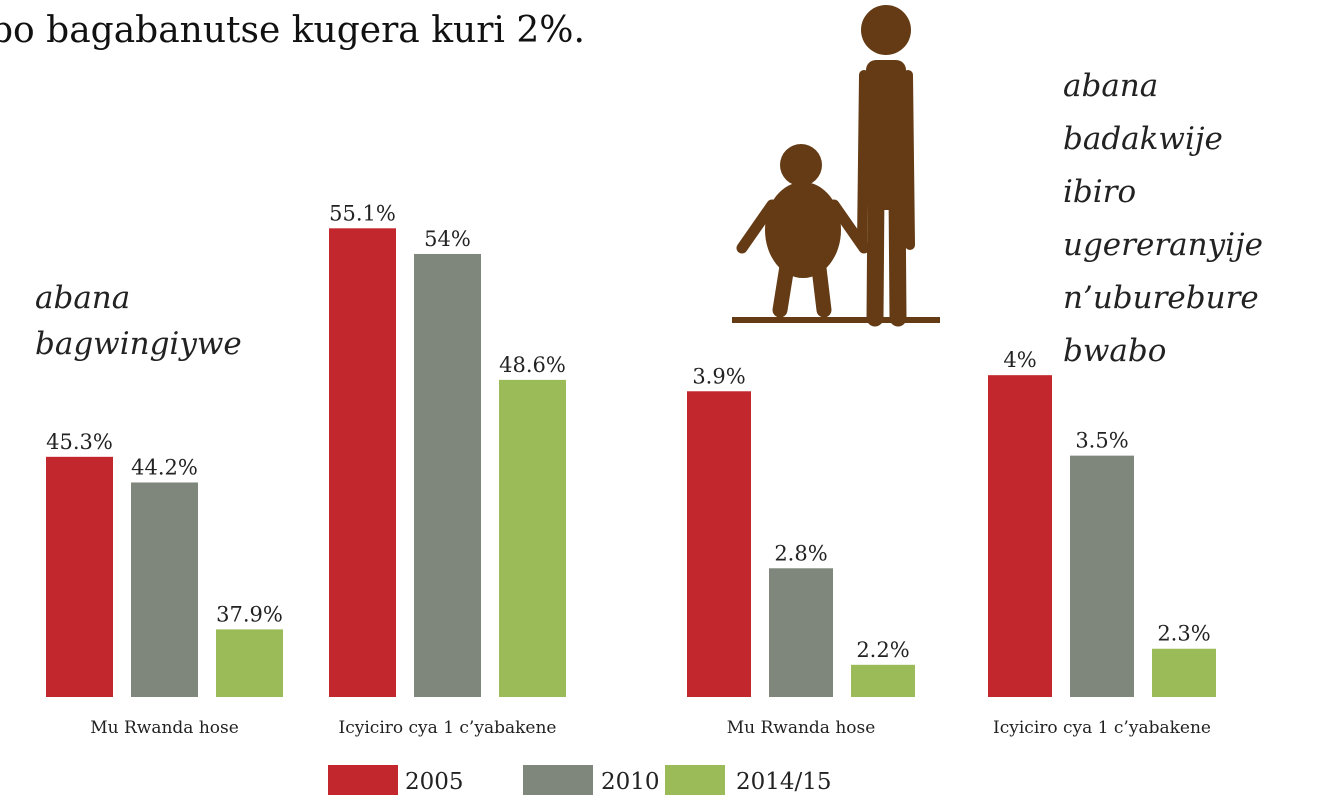  Describe the element at coordinates (1183, 634) in the screenshot. I see `data-label: 2.3%` at that location.